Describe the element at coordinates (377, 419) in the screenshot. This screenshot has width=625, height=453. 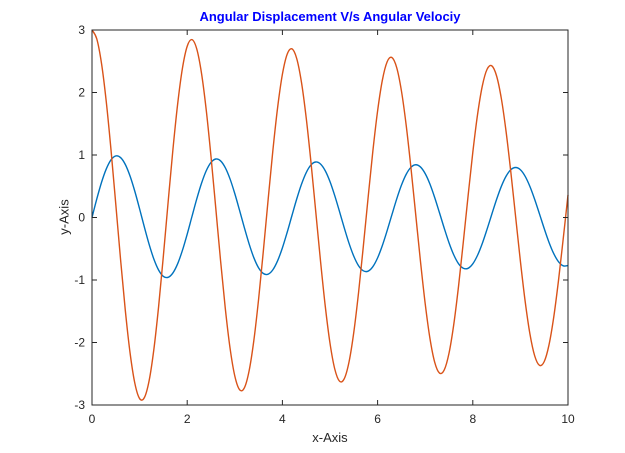
I see `x-tick-label: 6` at that location.